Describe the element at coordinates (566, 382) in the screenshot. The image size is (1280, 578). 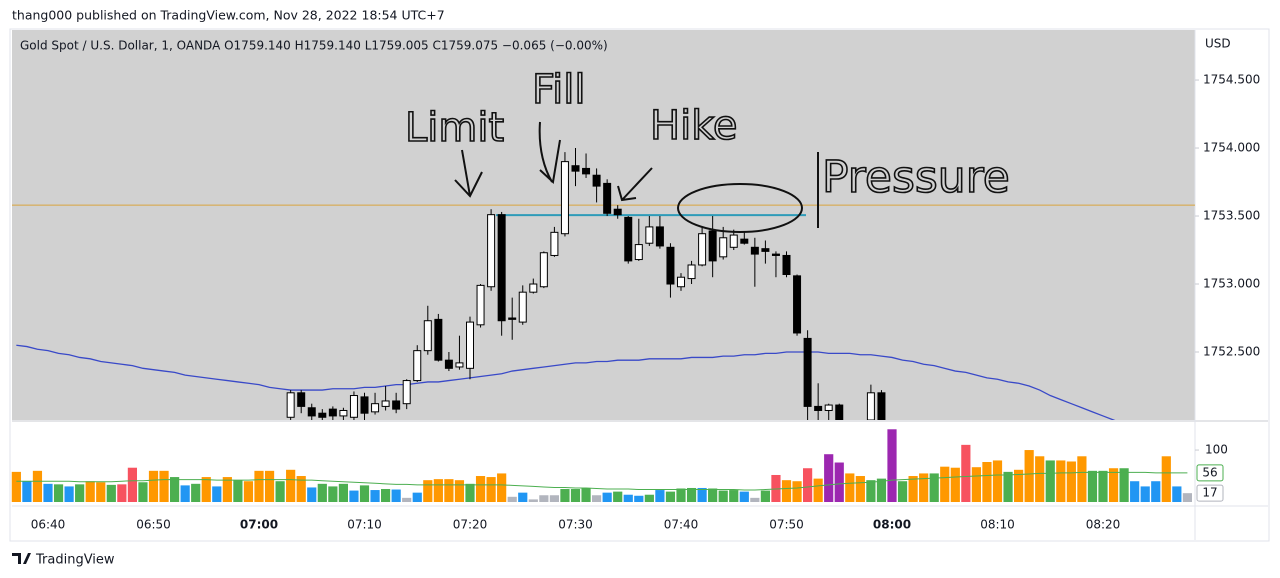
I see `moving-average` at that location.